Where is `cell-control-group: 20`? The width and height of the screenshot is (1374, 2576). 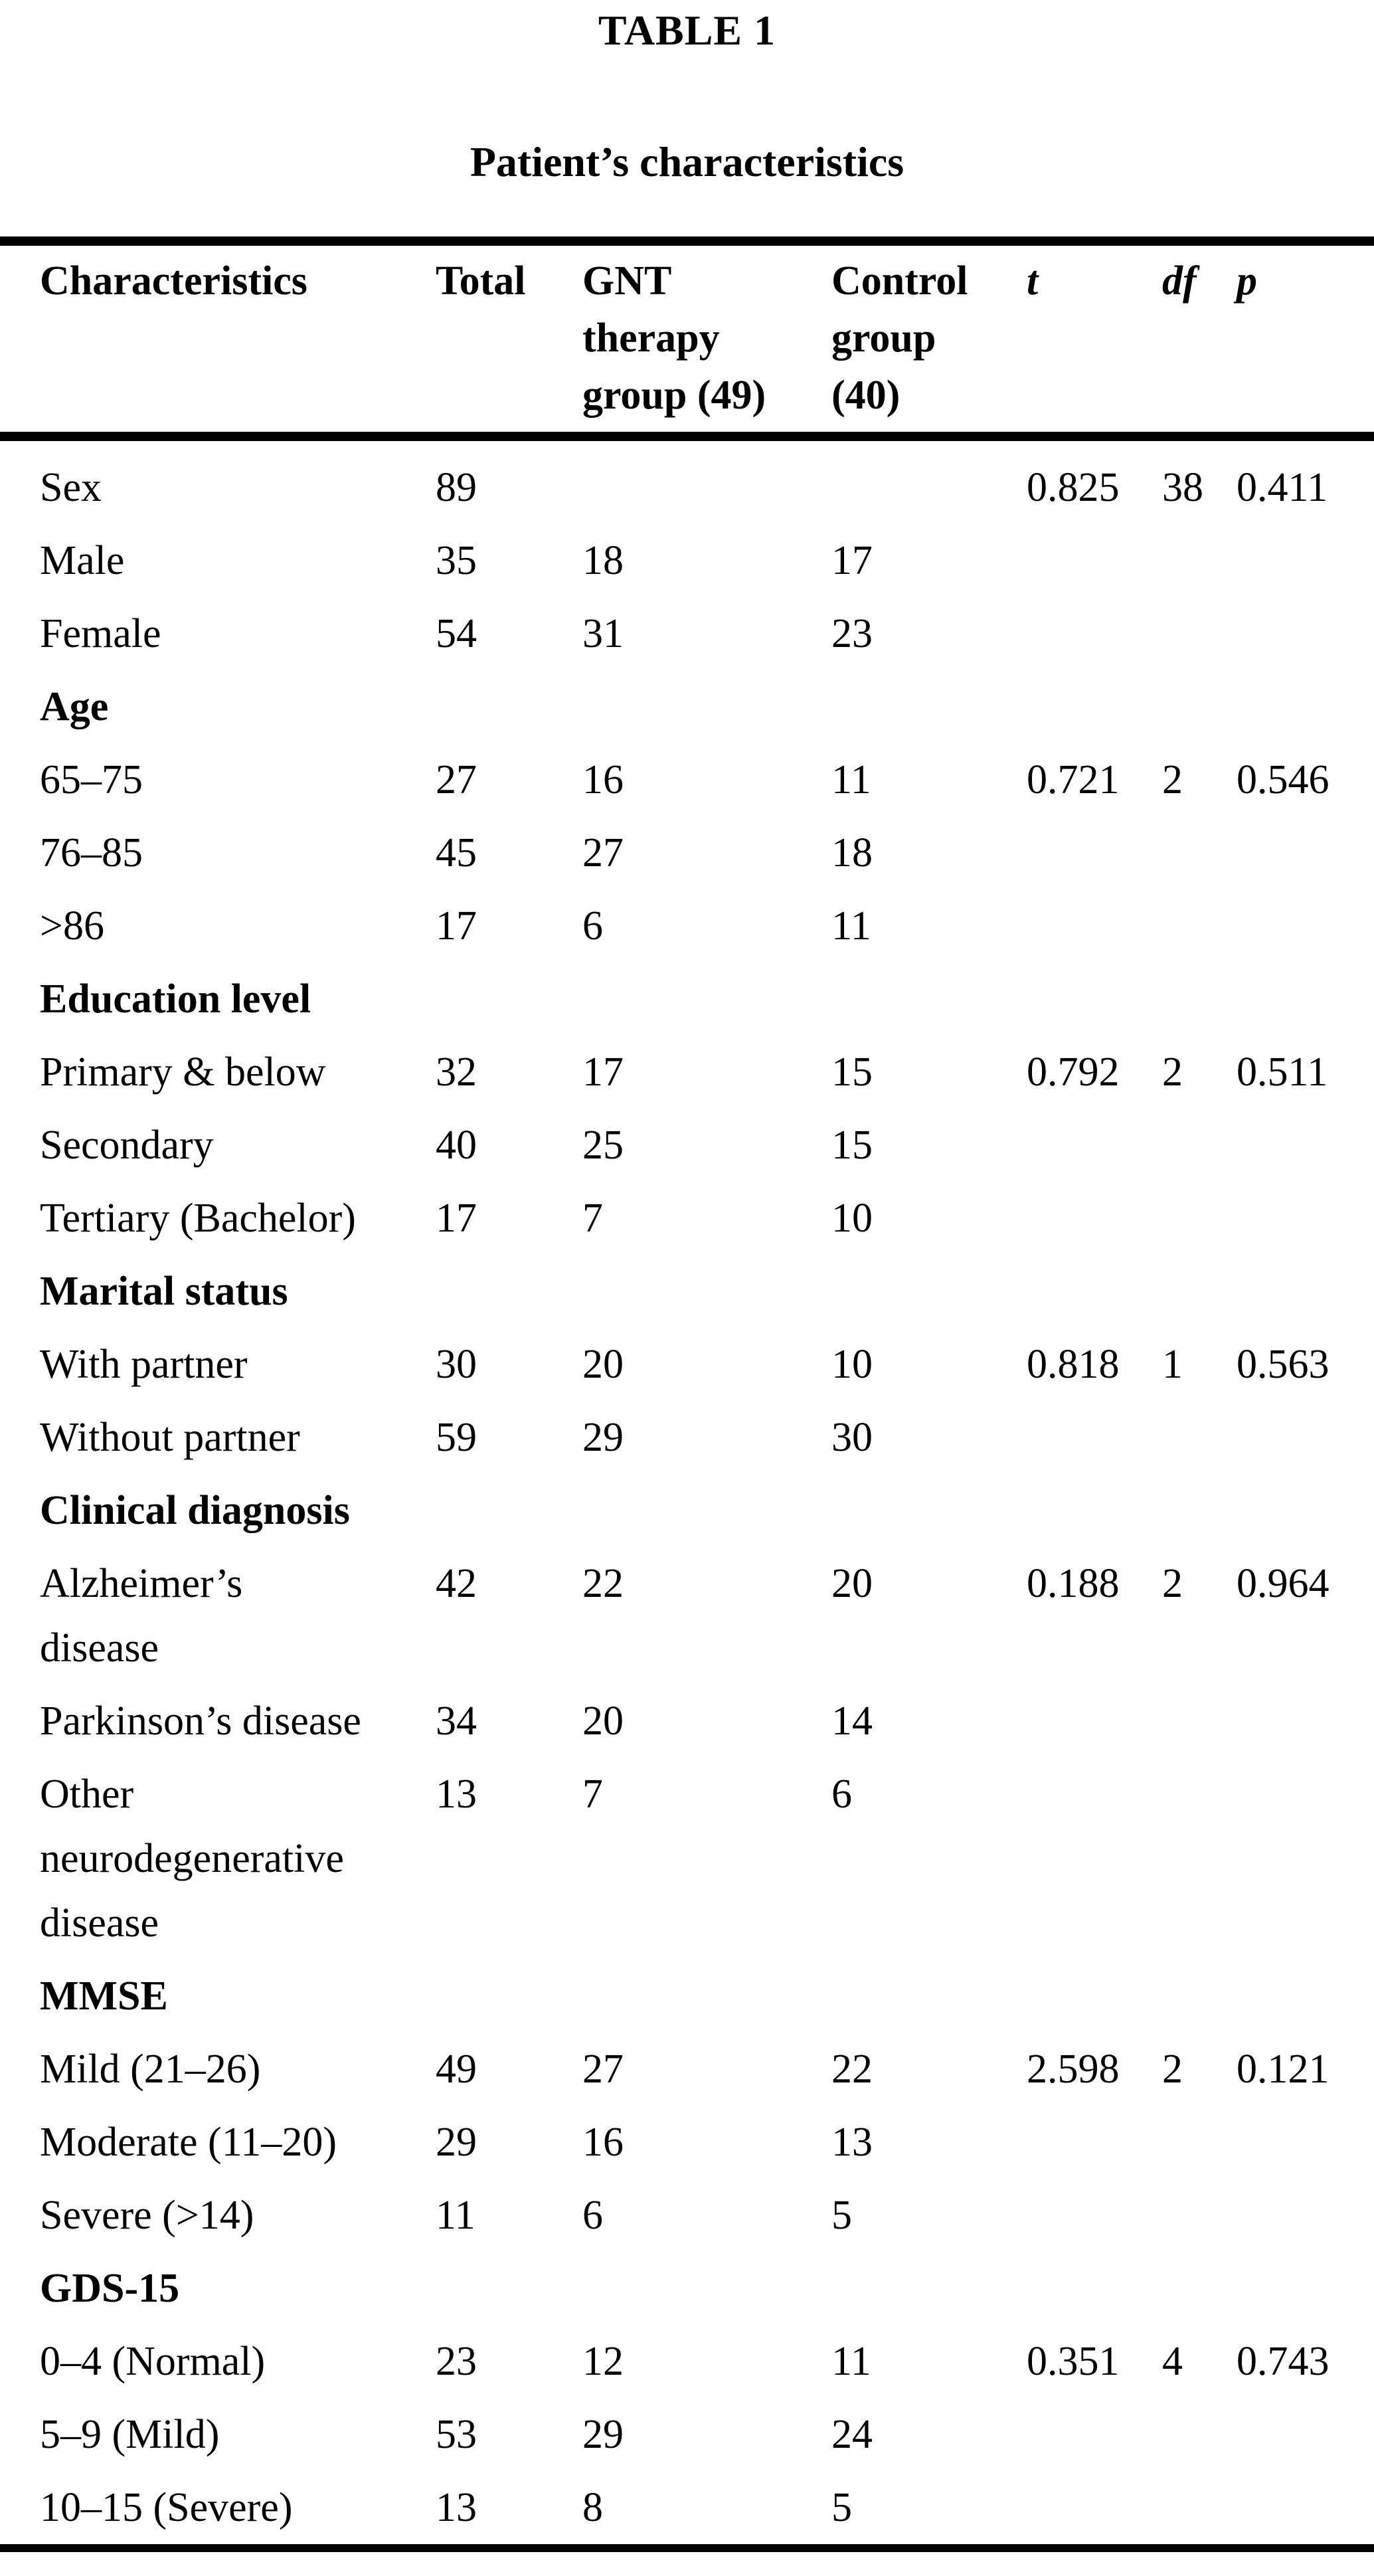
cell-control-group: 20 is located at coordinates (852, 1583).